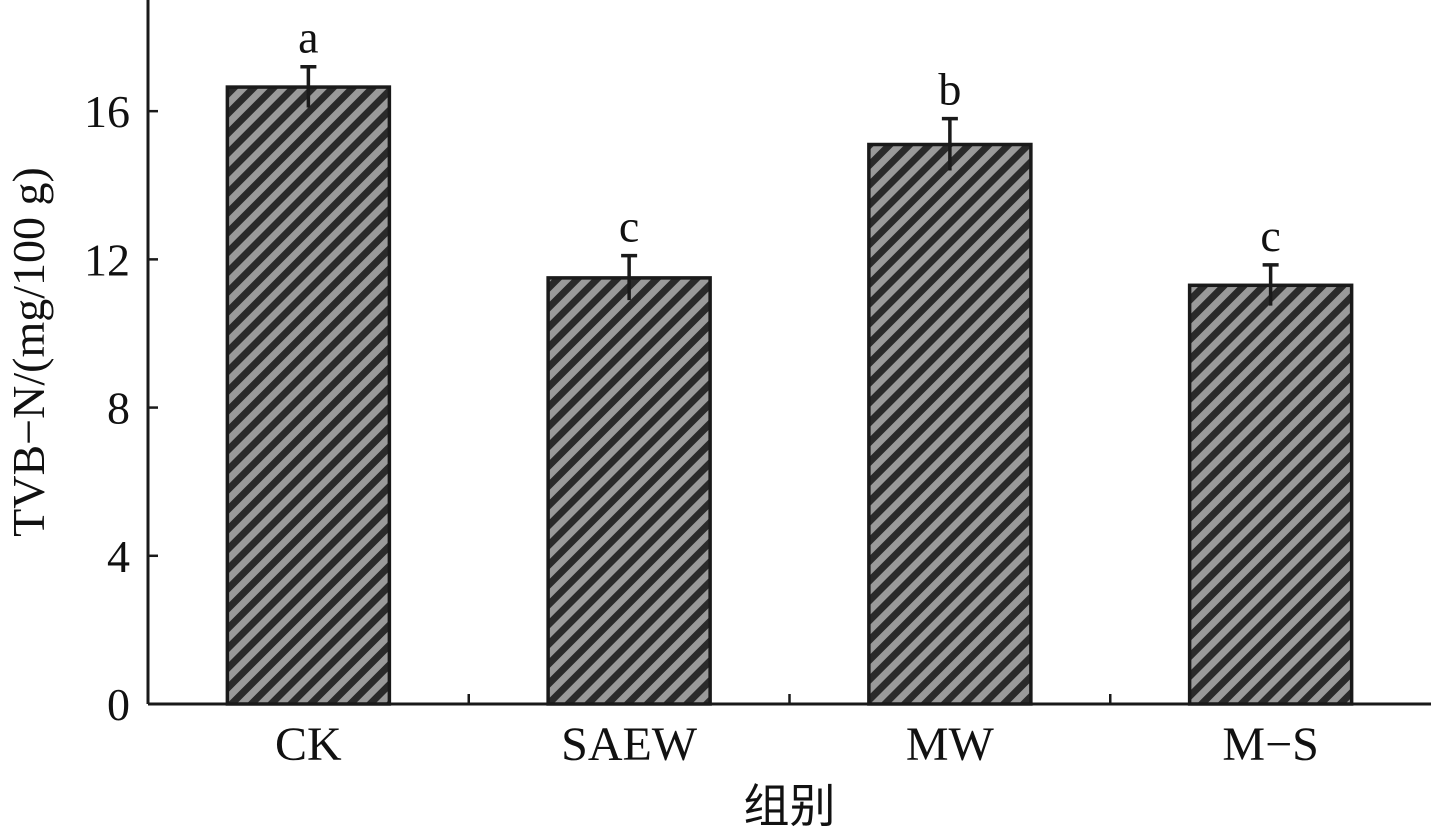  What do you see at coordinates (118, 704) in the screenshot?
I see `y-tick-label: 0` at bounding box center [118, 704].